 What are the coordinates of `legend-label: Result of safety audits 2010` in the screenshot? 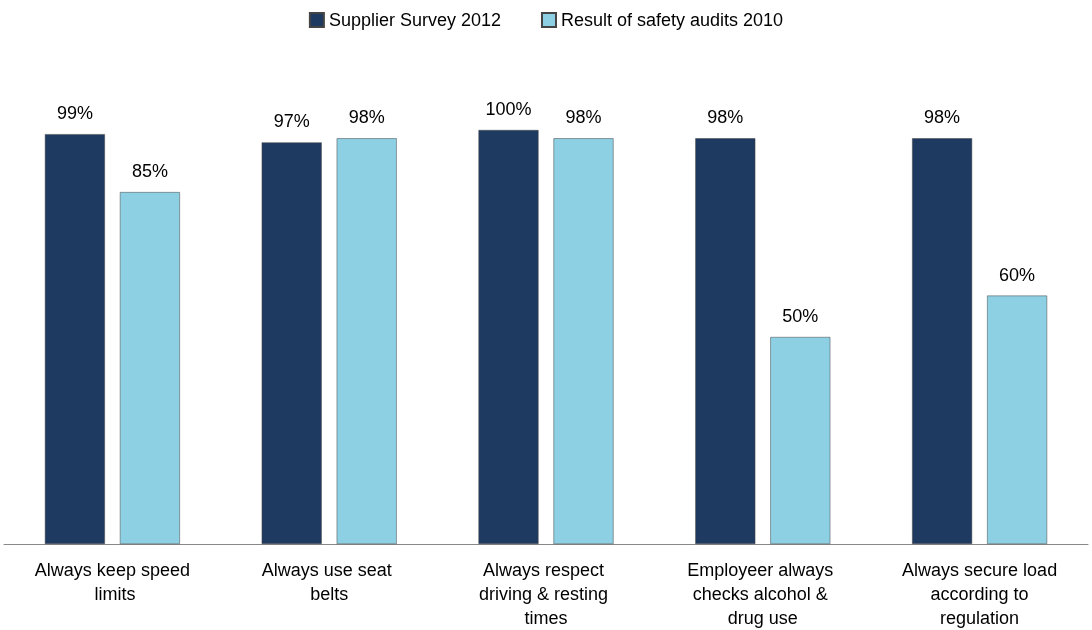 It's located at (672, 20).